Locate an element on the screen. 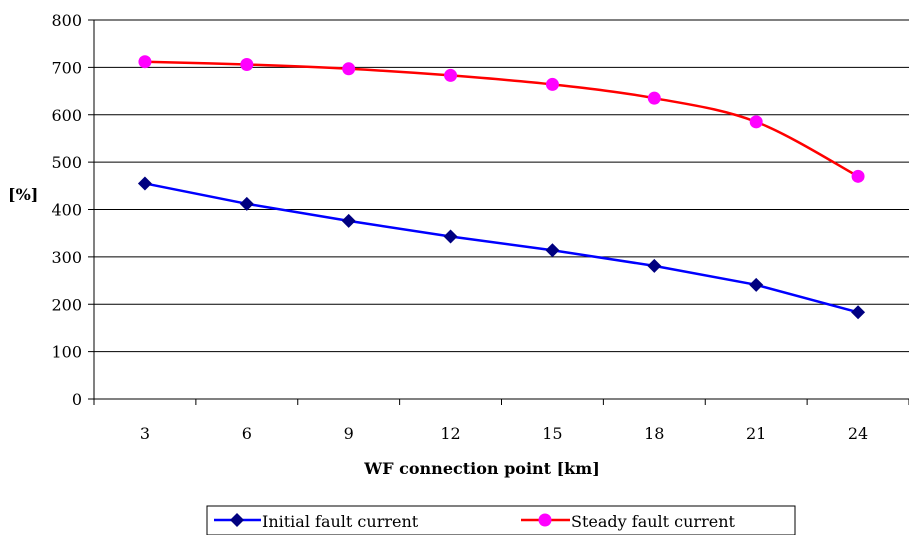  y-tick-label-200: 200 is located at coordinates (66, 304).